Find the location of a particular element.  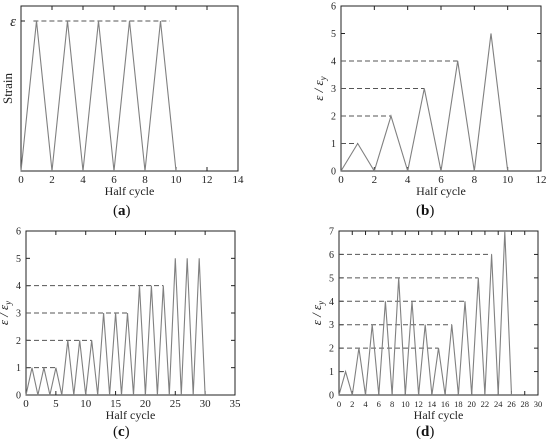

panel-label-b: (b) is located at coordinates (425, 211).